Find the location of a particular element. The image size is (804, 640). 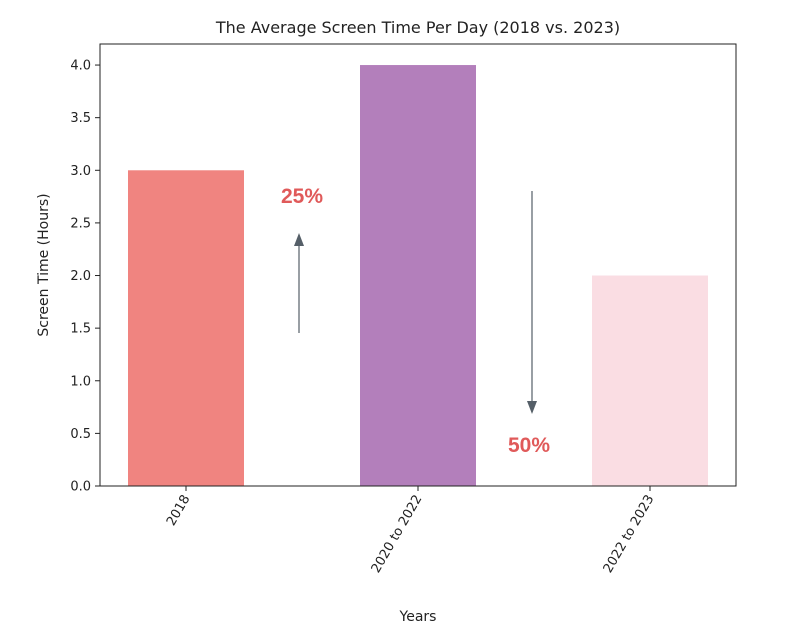

y-tick-label-5: 2.5 is located at coordinates (80, 223).